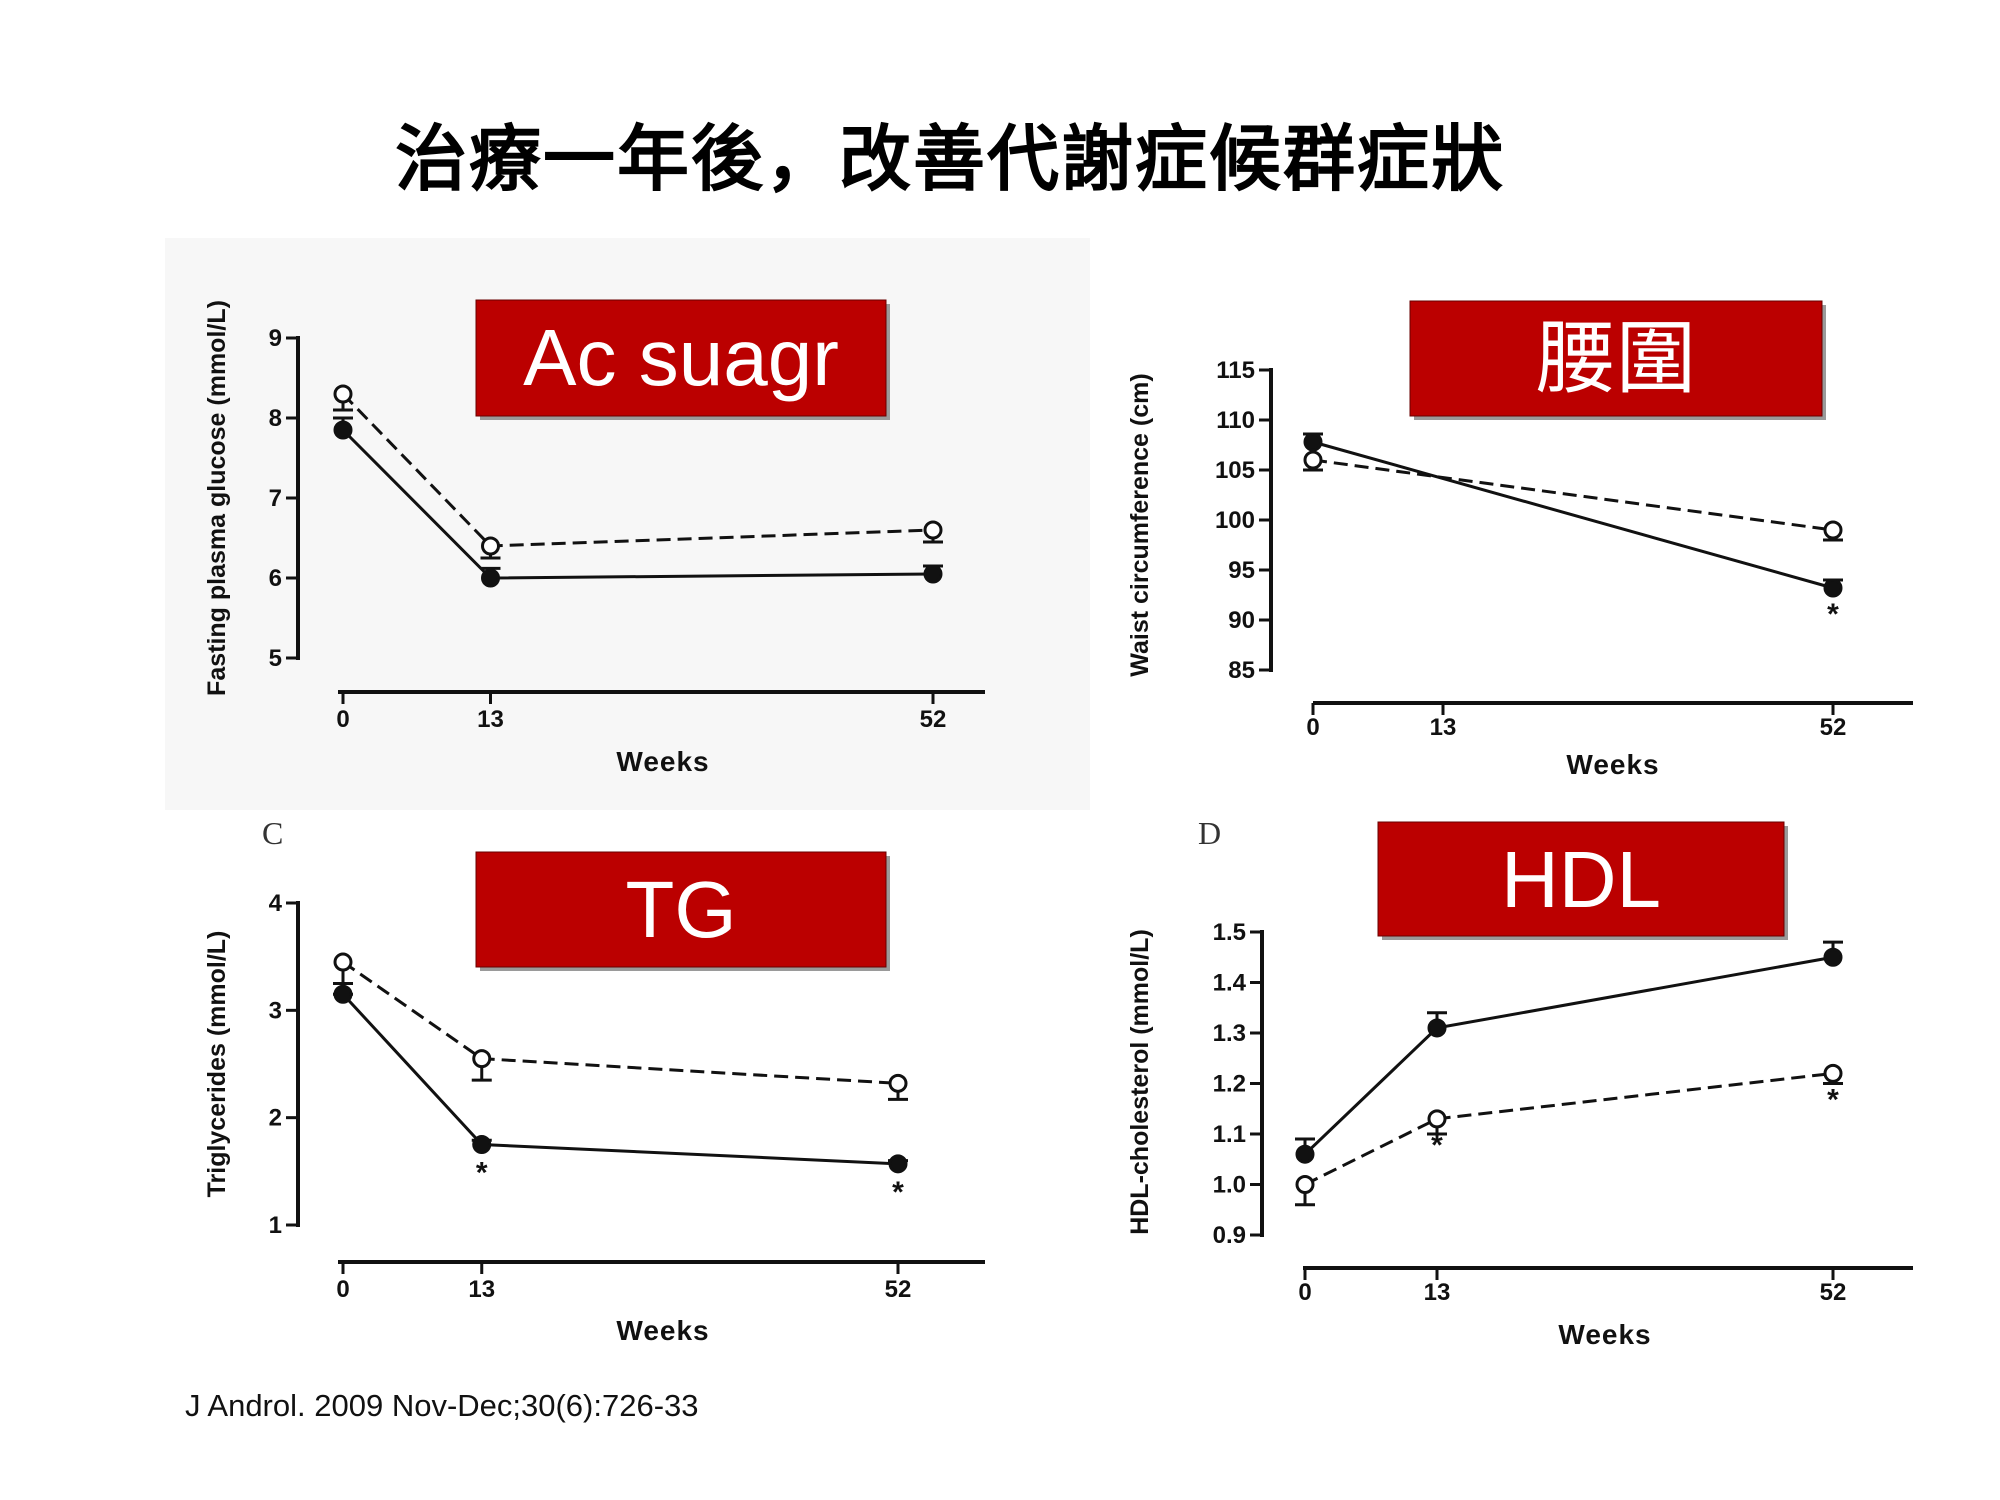  What do you see at coordinates (1229, 932) in the screenshot?
I see `panel4-y-tick-label: 1.5` at bounding box center [1229, 932].